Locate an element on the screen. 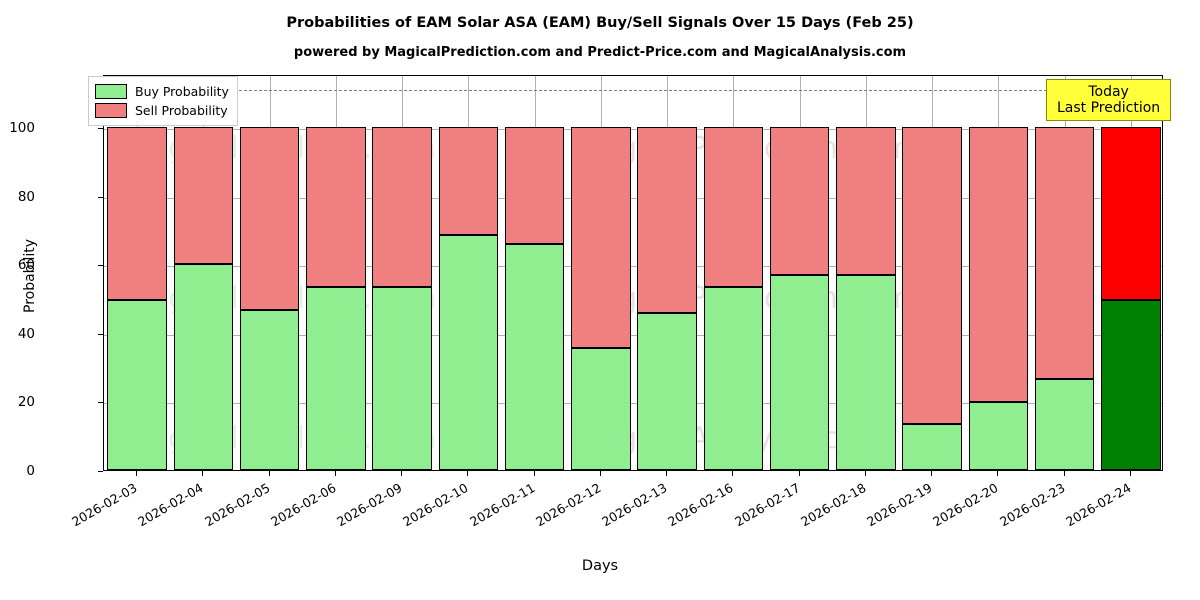 This screenshot has height=600, width=1200. y-axis-tick-label: 40 is located at coordinates (26, 333).